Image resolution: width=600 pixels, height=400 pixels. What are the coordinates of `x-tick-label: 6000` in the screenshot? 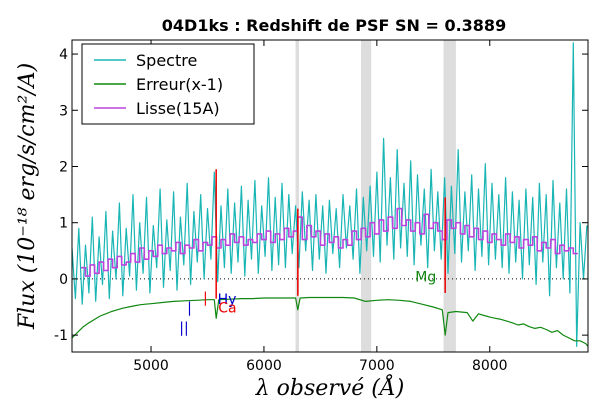 It's located at (264, 366).